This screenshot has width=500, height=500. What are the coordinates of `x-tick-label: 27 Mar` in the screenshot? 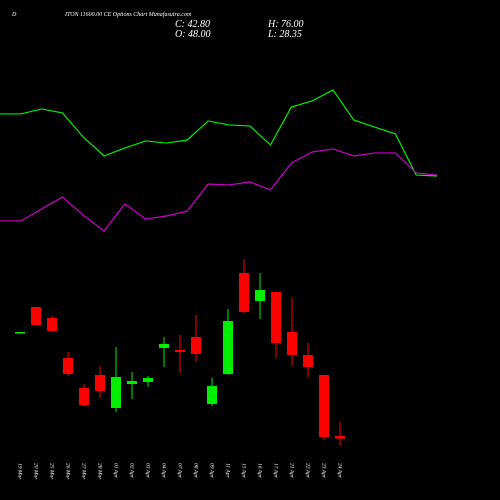 It's located at (84, 471).